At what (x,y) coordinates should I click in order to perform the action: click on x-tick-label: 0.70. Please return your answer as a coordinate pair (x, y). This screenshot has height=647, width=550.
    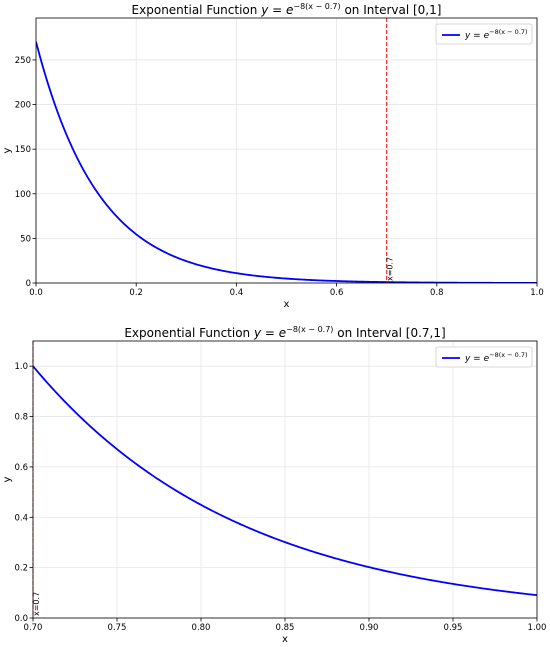
    Looking at the image, I should click on (33, 628).